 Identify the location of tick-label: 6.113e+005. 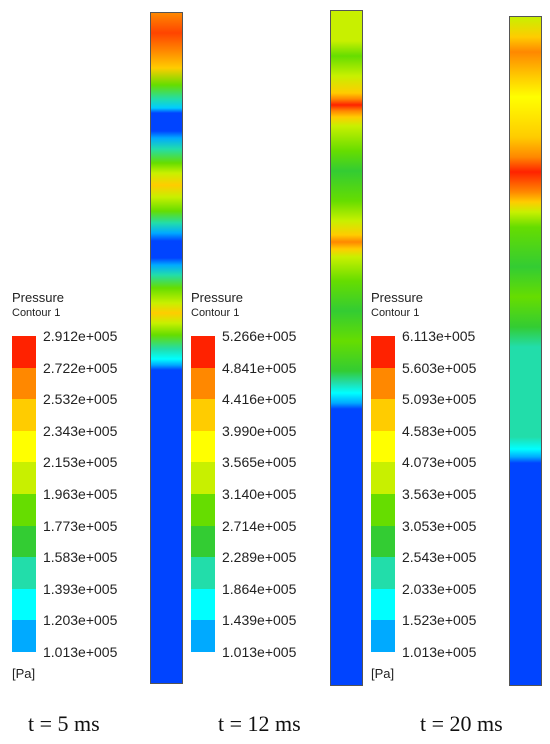
(439, 336).